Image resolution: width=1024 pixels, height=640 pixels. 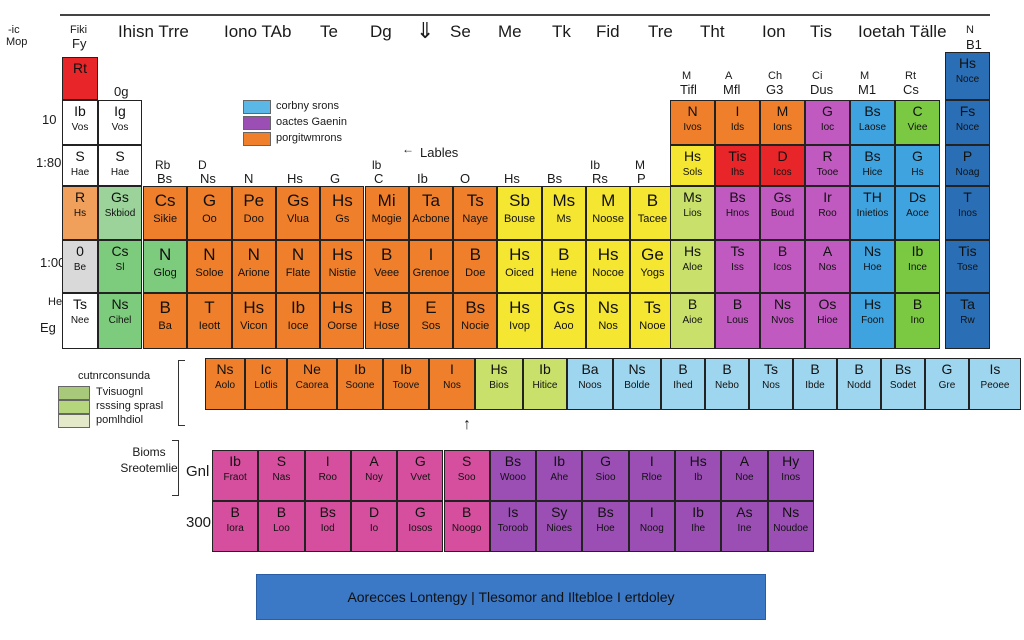 I want to click on element-symbol: Sy, so click(x=559, y=512).